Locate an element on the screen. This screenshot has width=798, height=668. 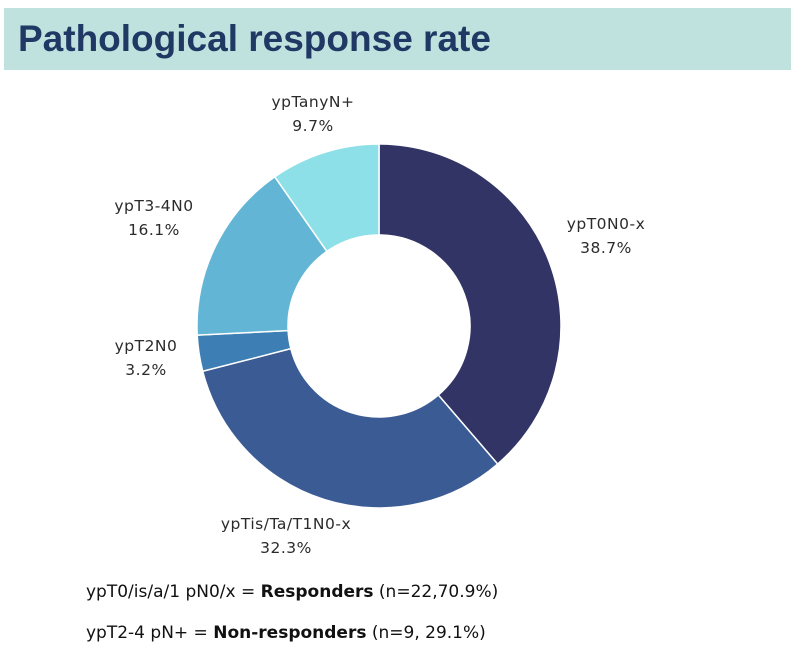
page-title: Pathological response rate is located at coordinates (254, 38).